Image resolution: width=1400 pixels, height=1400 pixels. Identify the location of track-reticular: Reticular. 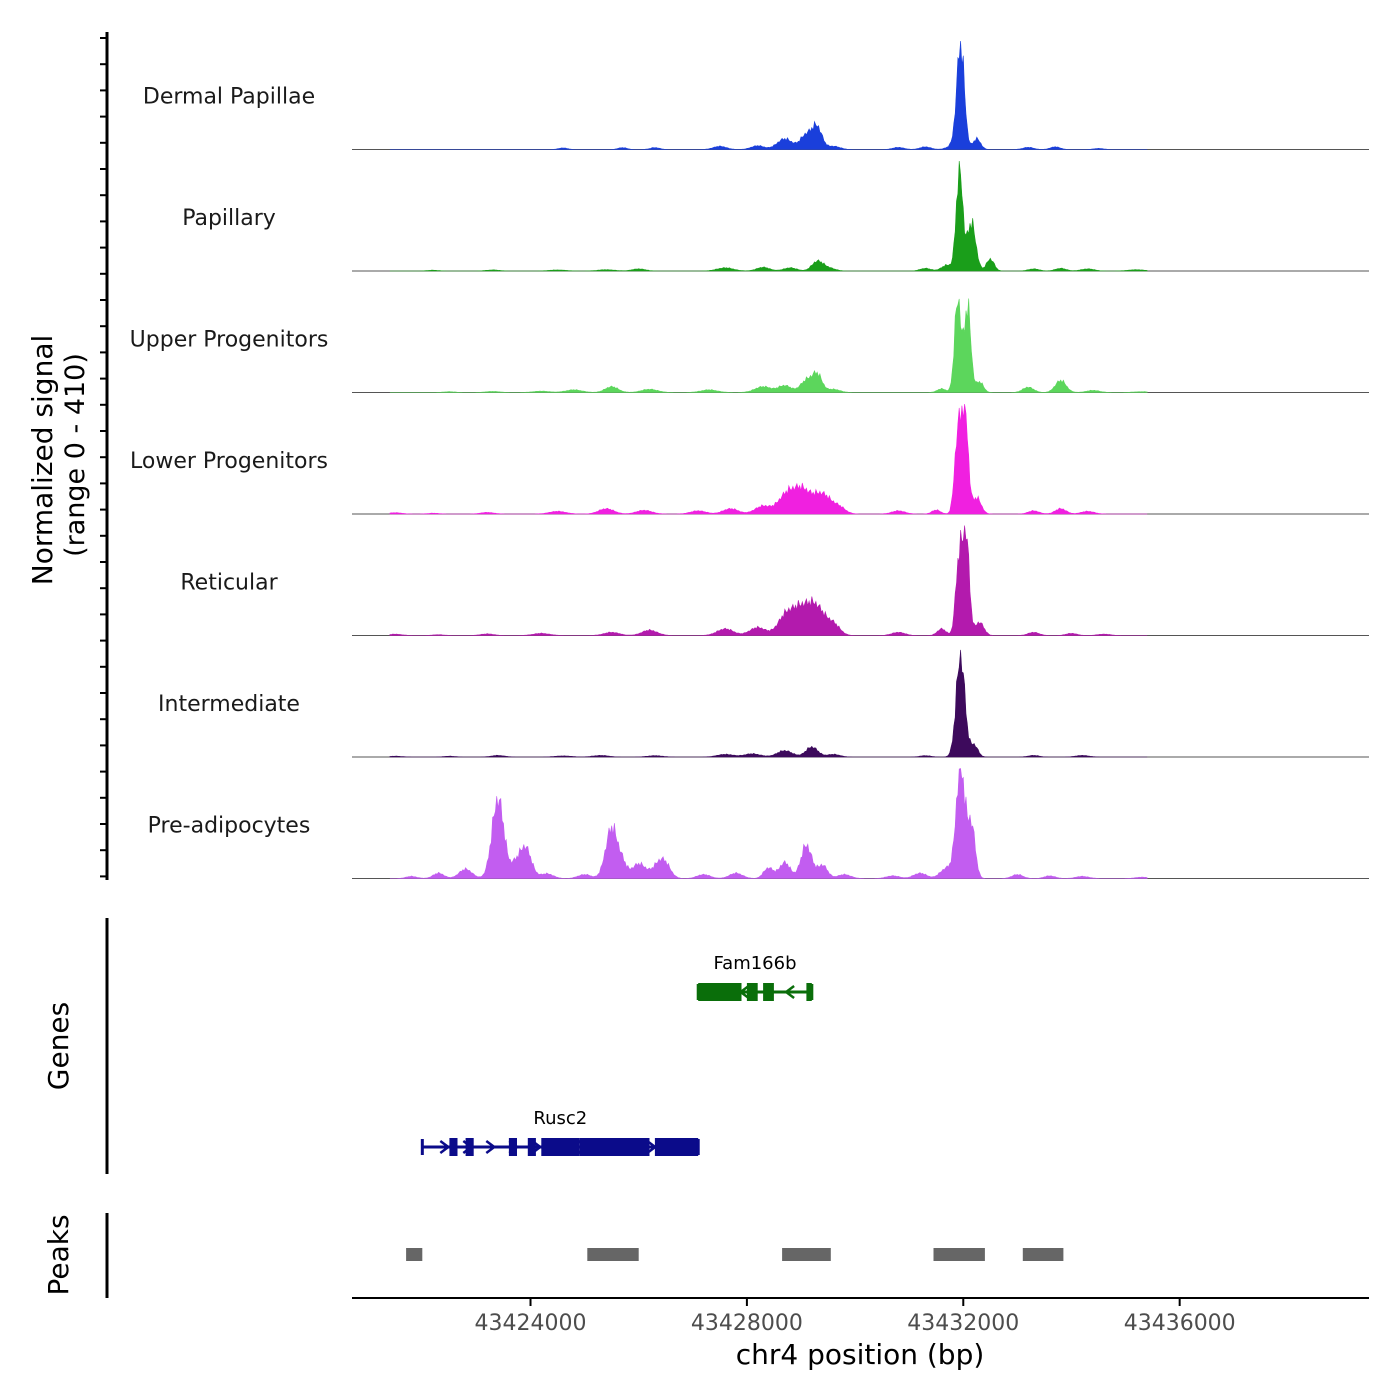
(774, 580).